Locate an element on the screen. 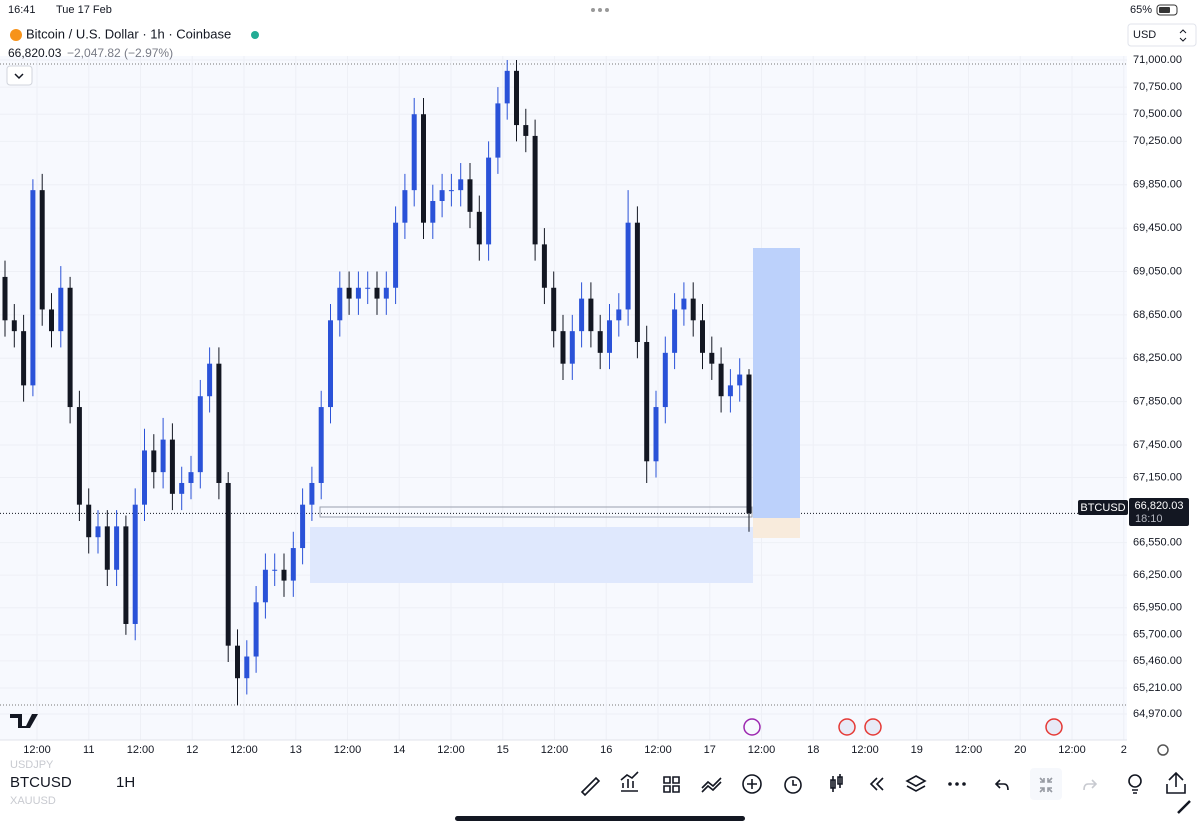 This screenshot has width=1200, height=832. compare is located at coordinates (711, 785).